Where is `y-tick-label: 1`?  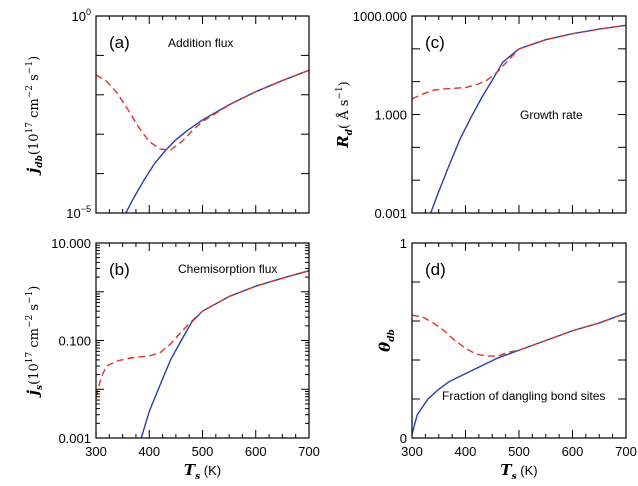 y-tick-label: 1 is located at coordinates (403, 243).